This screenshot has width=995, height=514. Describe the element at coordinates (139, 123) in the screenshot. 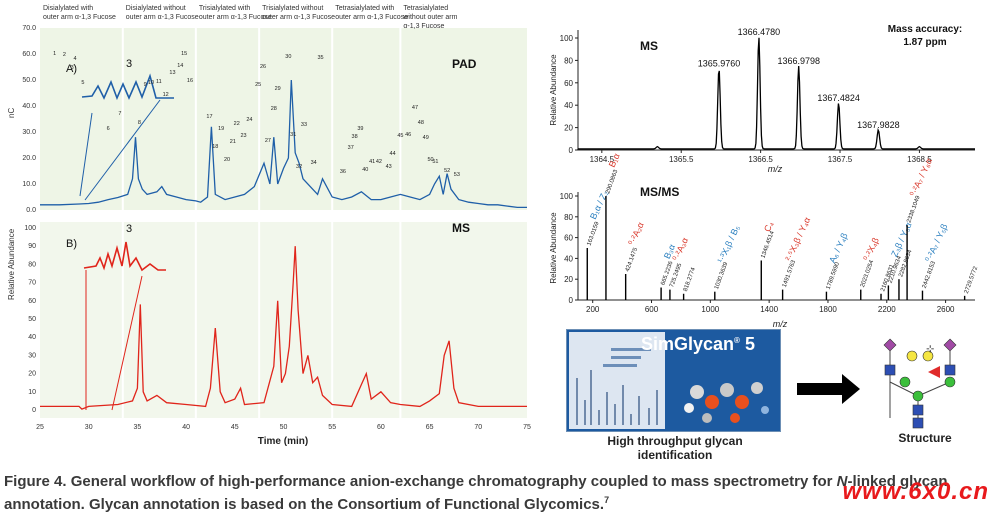

I see `peak-label: 8` at that location.